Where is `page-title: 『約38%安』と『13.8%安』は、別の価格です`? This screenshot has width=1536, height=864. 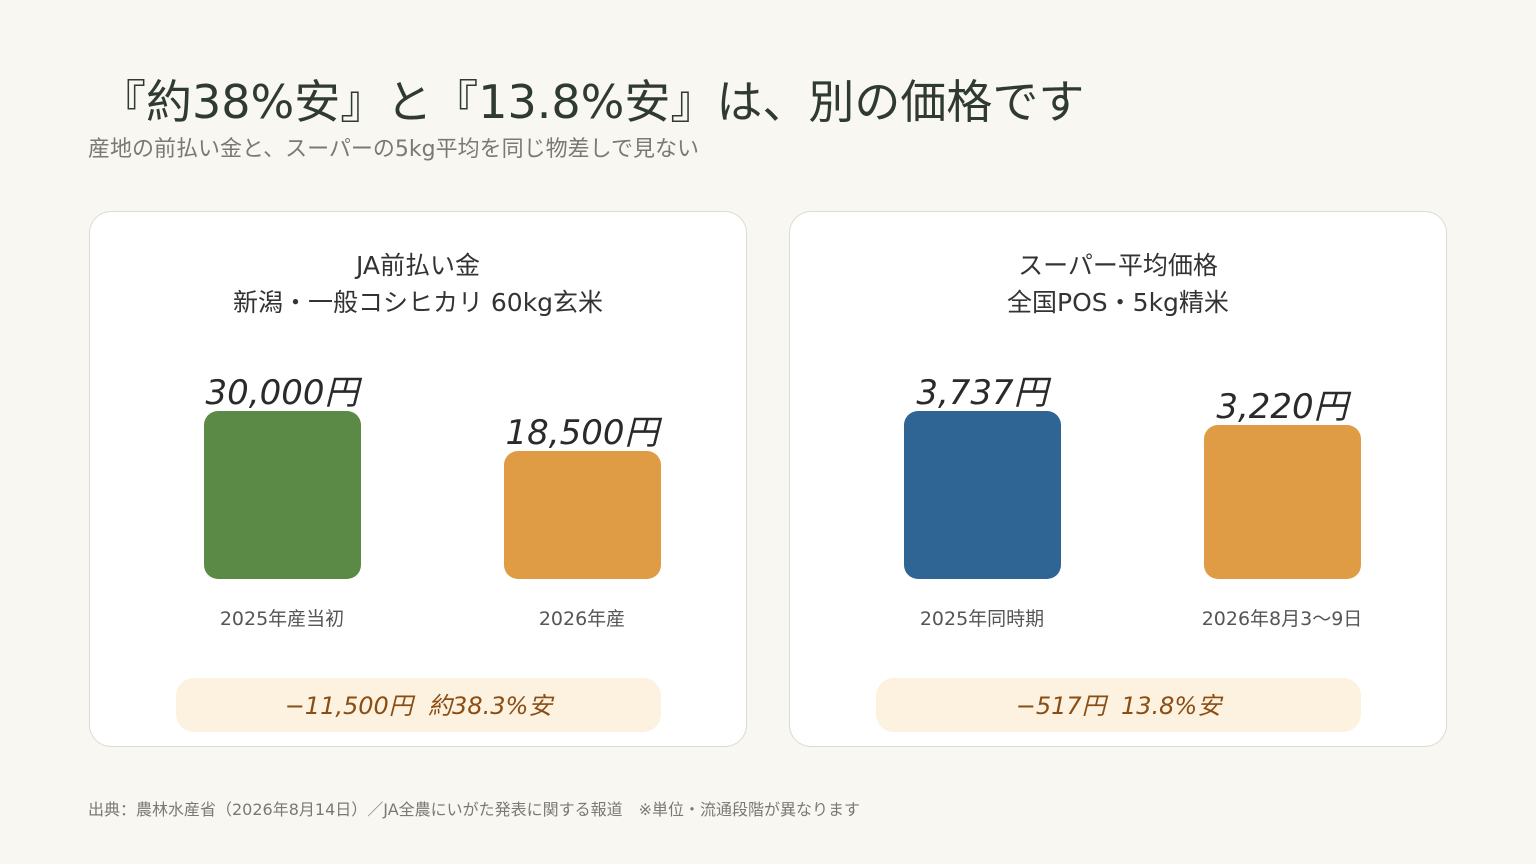
page-title: 『約38%安』と『13.8%安』は、別の価格です is located at coordinates (592, 102).